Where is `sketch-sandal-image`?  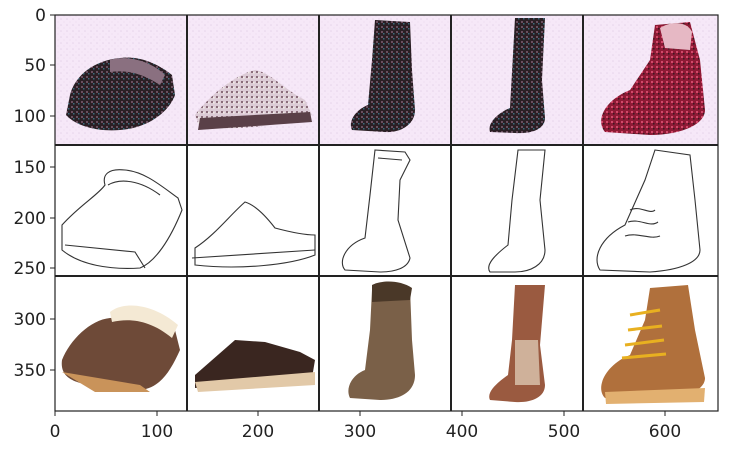 sketch-sandal-image is located at coordinates (253, 234).